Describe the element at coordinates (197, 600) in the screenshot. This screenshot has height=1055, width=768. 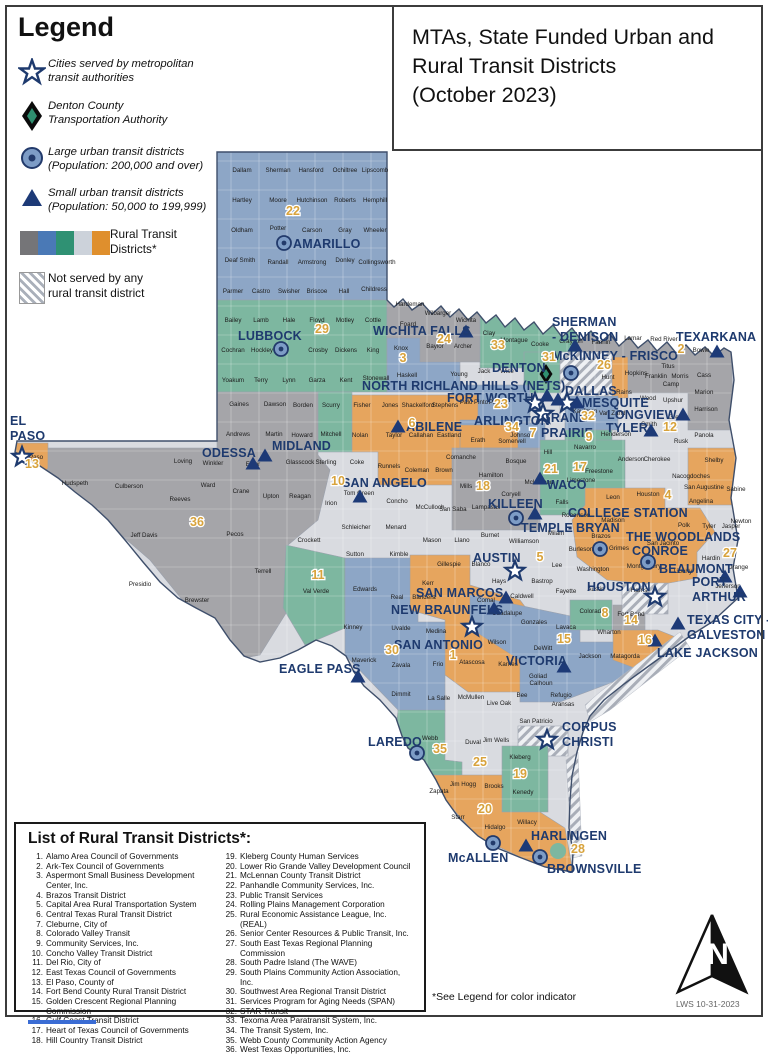
I see `county-label: Brewster` at that location.